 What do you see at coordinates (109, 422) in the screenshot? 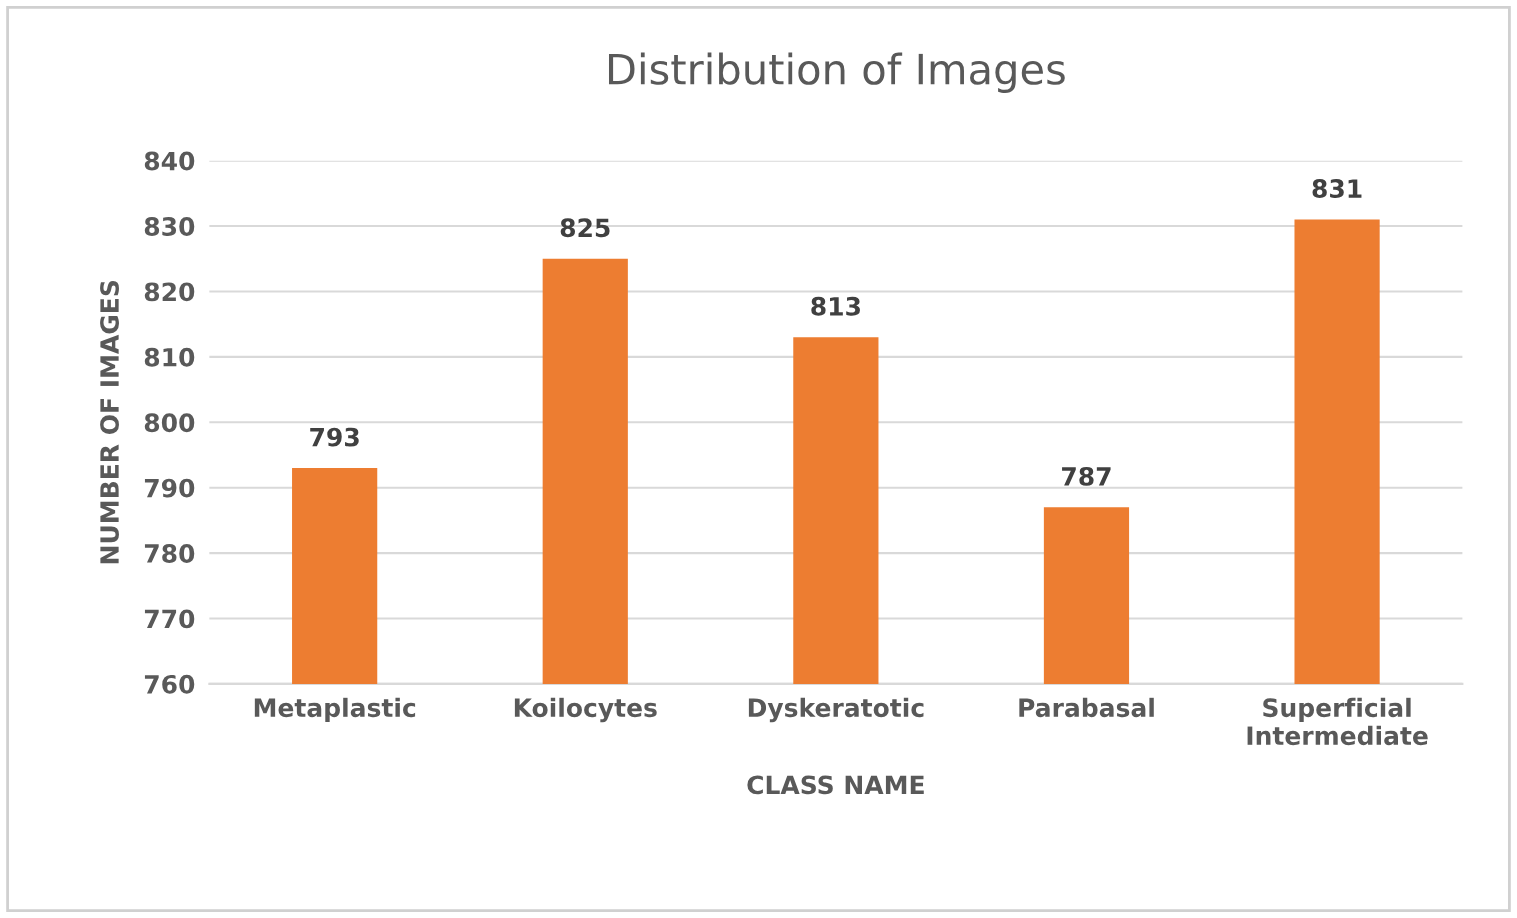
I see `y-axis-title: NUMBER OF IMAGES` at bounding box center [109, 422].